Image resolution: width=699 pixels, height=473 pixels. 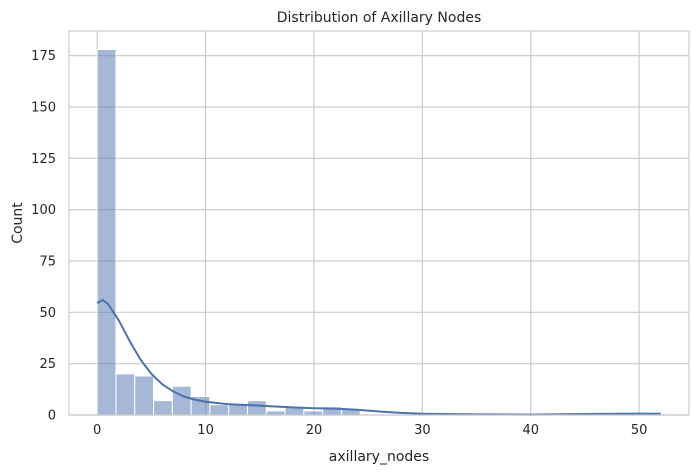 I want to click on chart-title: Distribution of Axillary Nodes, so click(x=379, y=18).